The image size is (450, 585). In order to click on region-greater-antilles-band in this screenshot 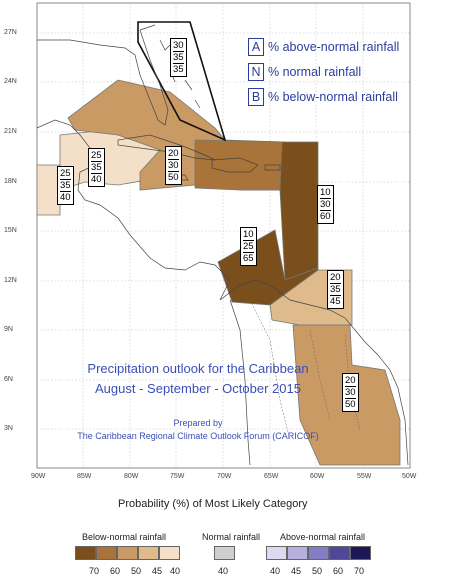, I will do `click(240, 165)`.